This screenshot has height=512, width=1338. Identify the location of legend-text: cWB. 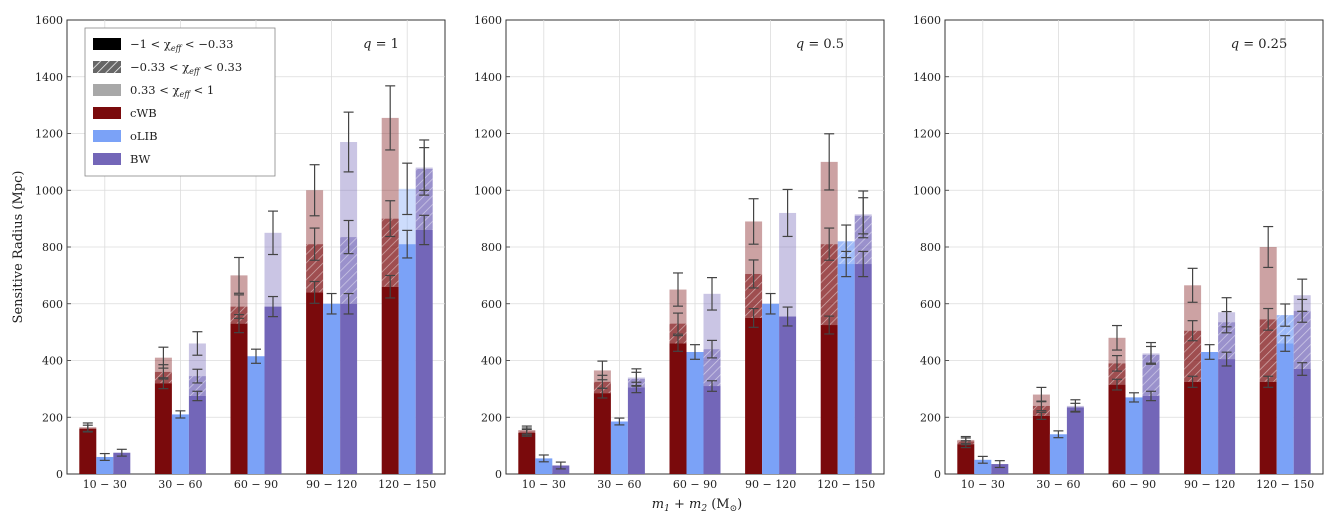
(143, 113).